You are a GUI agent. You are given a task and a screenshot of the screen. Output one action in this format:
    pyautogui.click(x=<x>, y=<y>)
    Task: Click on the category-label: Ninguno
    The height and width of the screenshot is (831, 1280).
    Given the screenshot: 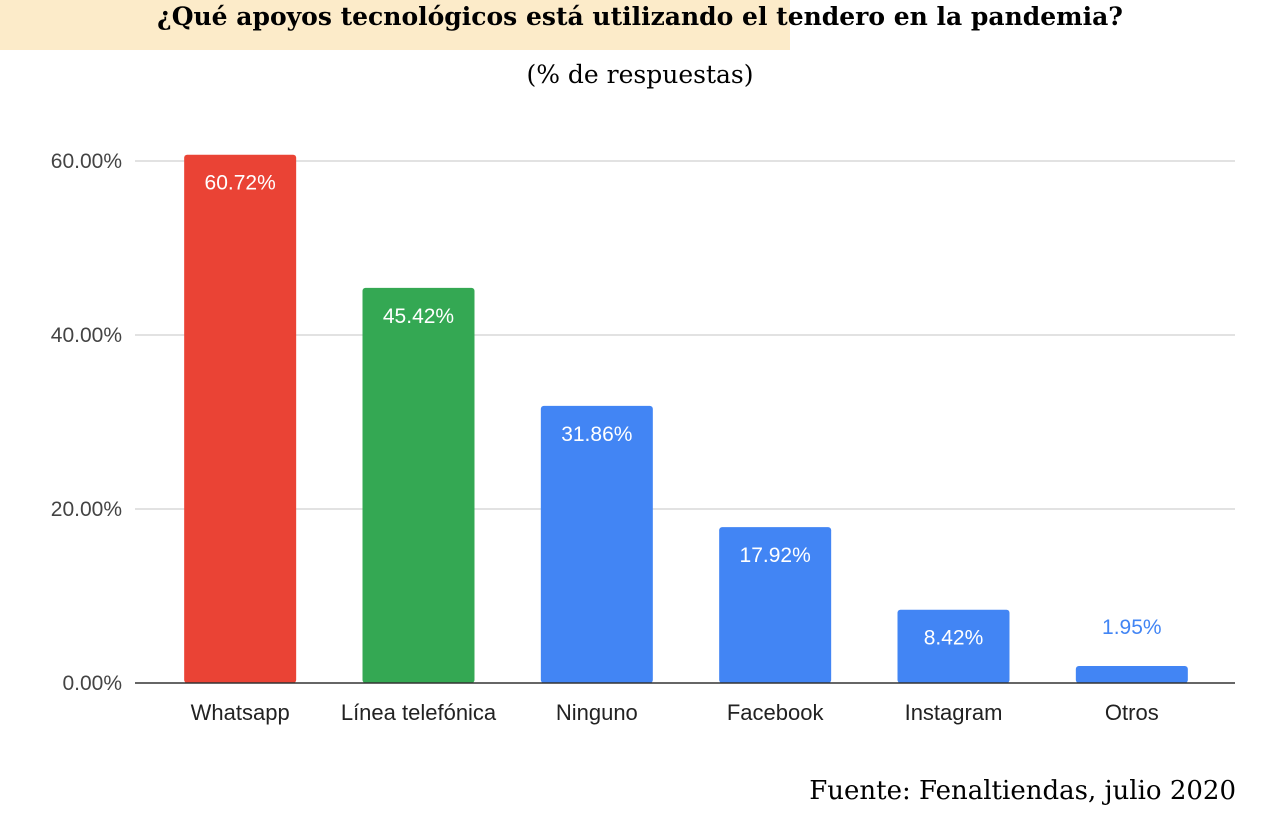 What is the action you would take?
    pyautogui.click(x=597, y=712)
    